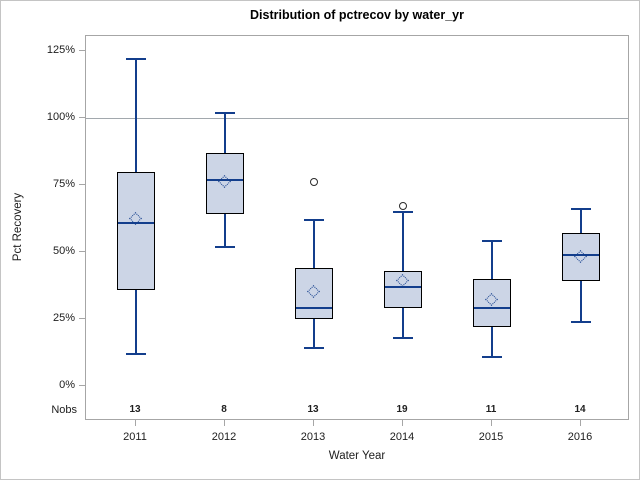 Image resolution: width=640 pixels, height=480 pixels. Describe the element at coordinates (63, 318) in the screenshot. I see `y-tick-label: 25%` at that location.